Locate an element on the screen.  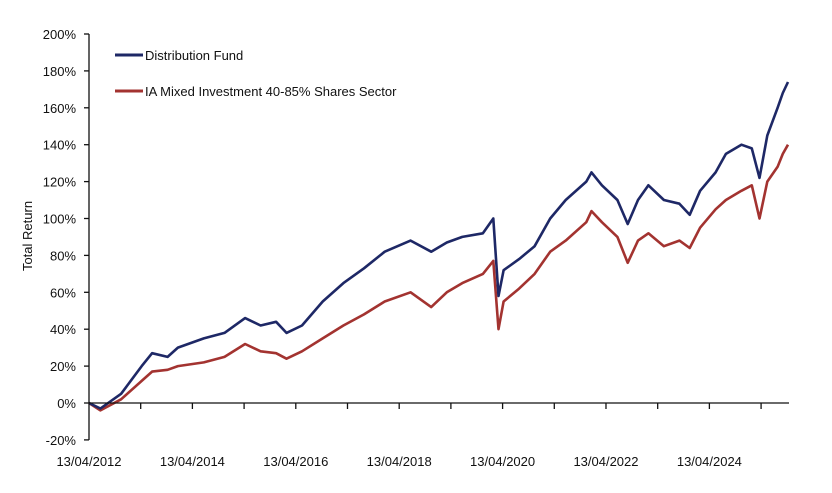
x-tick-label: 13/04/2020 is located at coordinates (502, 461).